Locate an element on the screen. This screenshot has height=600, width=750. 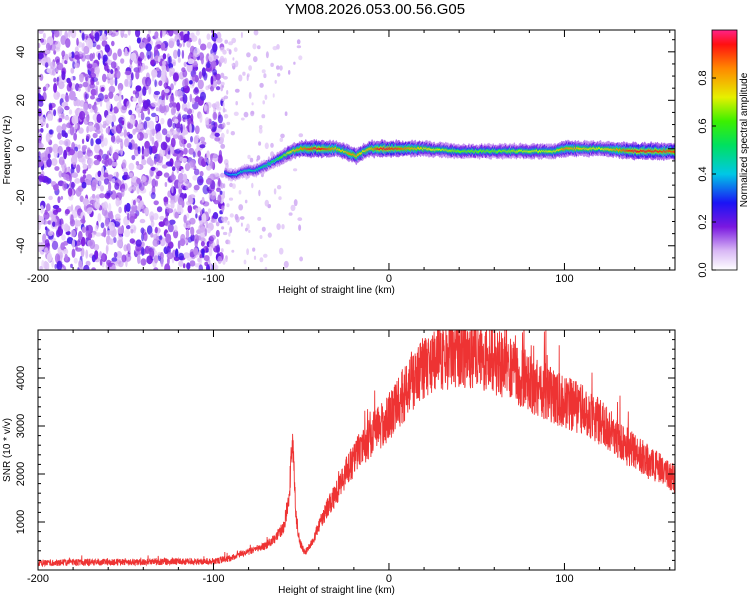
heatmap-xtick-label: 100 is located at coordinates (564, 279).